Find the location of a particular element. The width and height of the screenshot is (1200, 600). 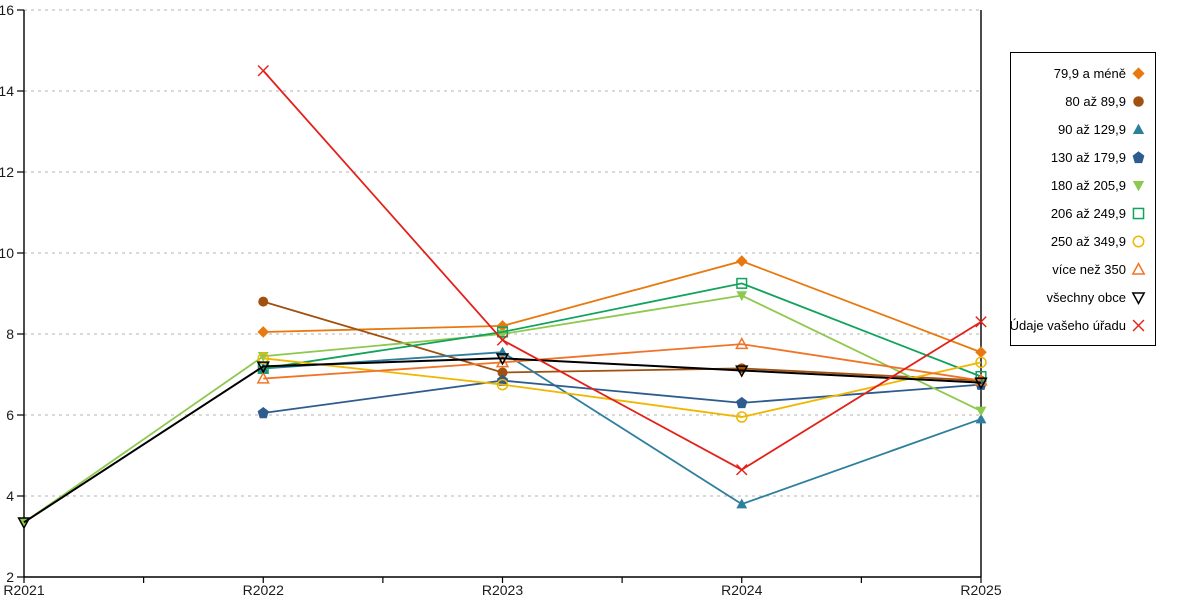

series-79-9-a-m-n- is located at coordinates (622, 307).